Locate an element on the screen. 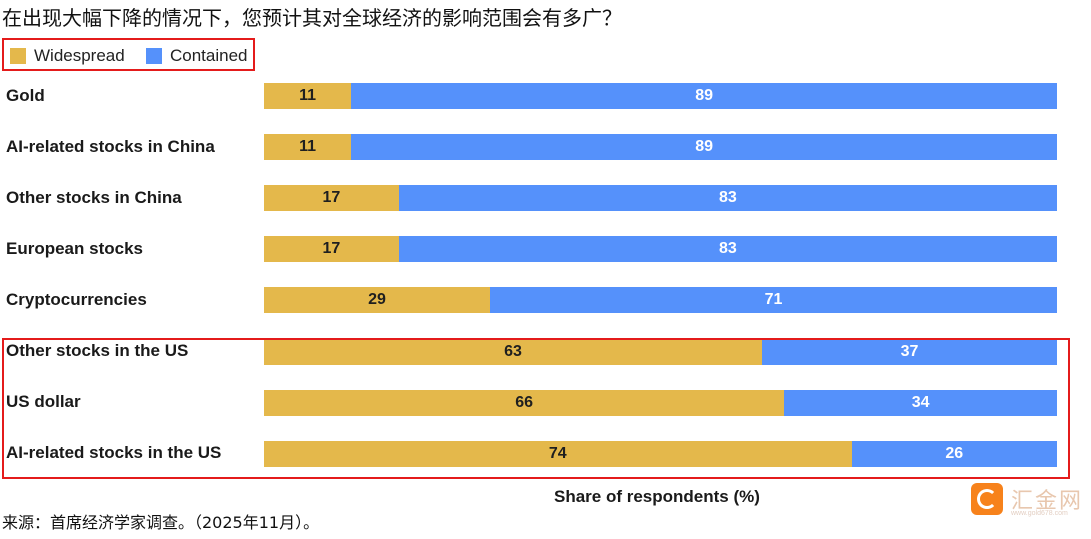 The image size is (1091, 539). chart-title: 在出现大幅下降的情况下，您预计其对全球经济的影响范围会有多广？ is located at coordinates (312, 18).